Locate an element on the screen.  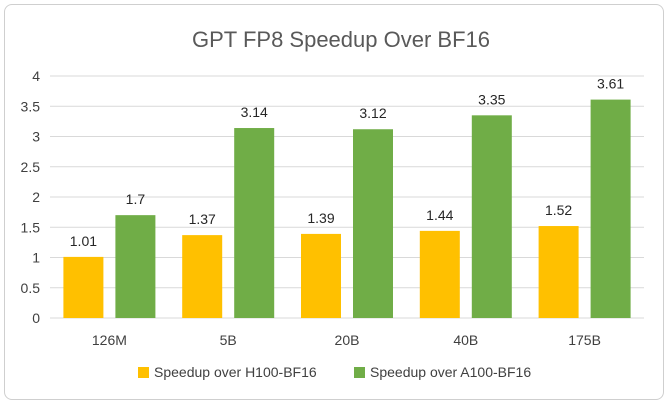
y-tick-label: 2.5 is located at coordinates (31, 167).